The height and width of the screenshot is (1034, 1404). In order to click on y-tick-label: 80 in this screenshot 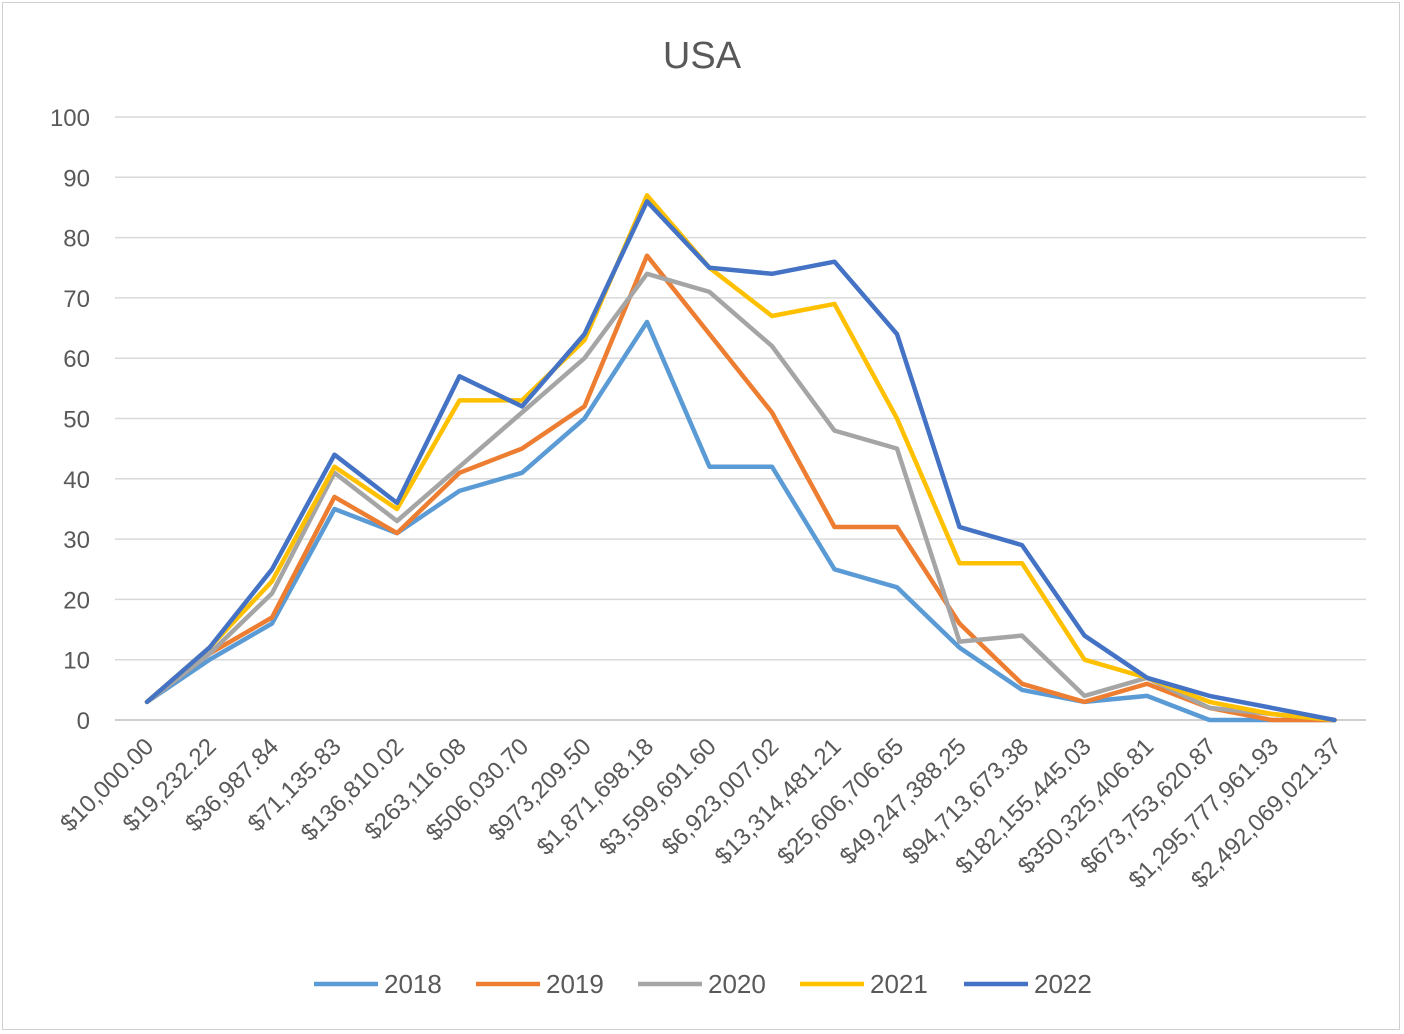, I will do `click(76, 239)`.